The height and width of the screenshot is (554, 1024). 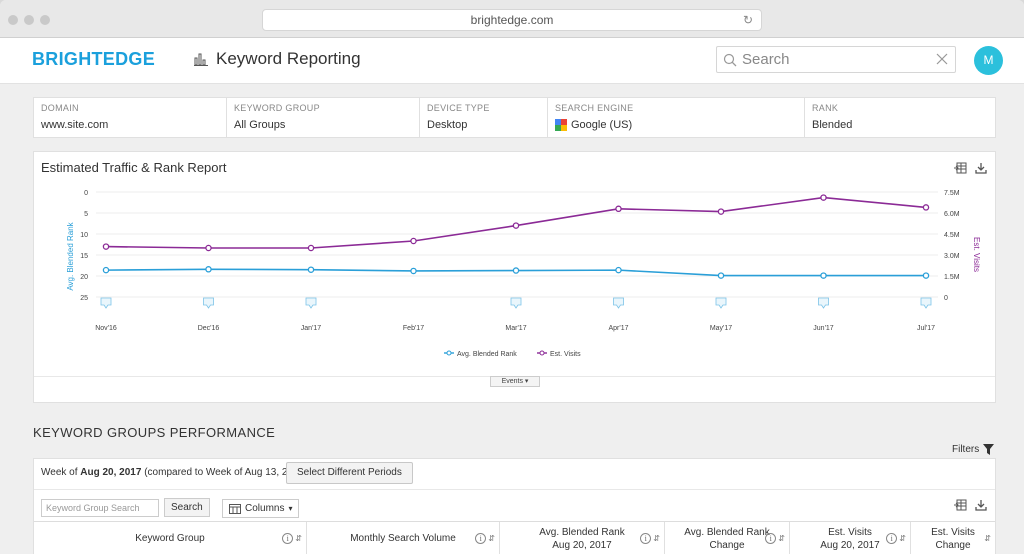 I want to click on left-axis-title: Avg. Blended Rank, so click(x=70, y=255).